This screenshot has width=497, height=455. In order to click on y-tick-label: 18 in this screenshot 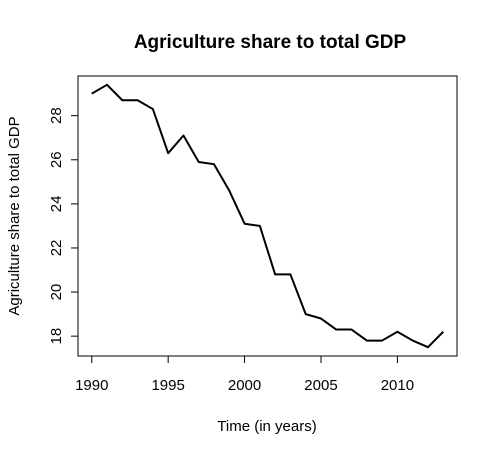, I will do `click(56, 336)`.